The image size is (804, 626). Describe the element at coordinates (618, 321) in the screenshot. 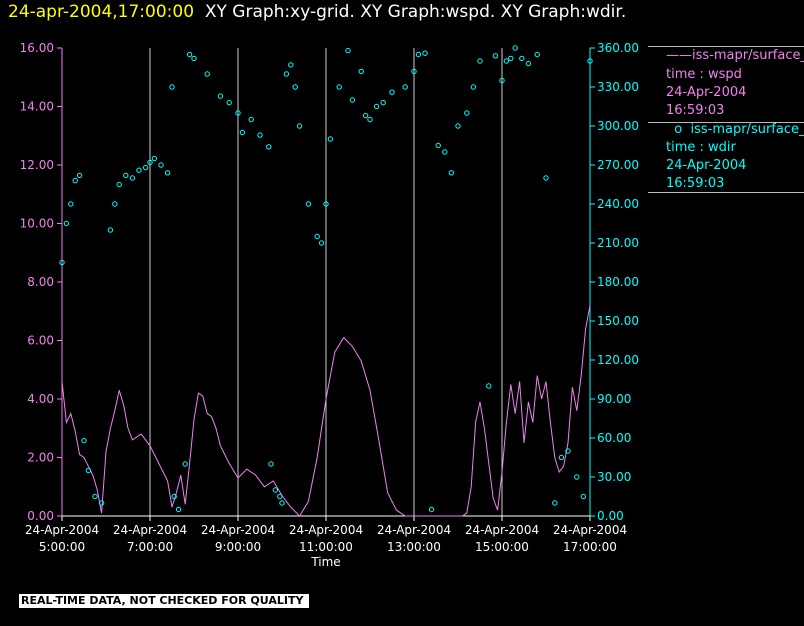

I see `right-y-tick-label: 150.00` at that location.